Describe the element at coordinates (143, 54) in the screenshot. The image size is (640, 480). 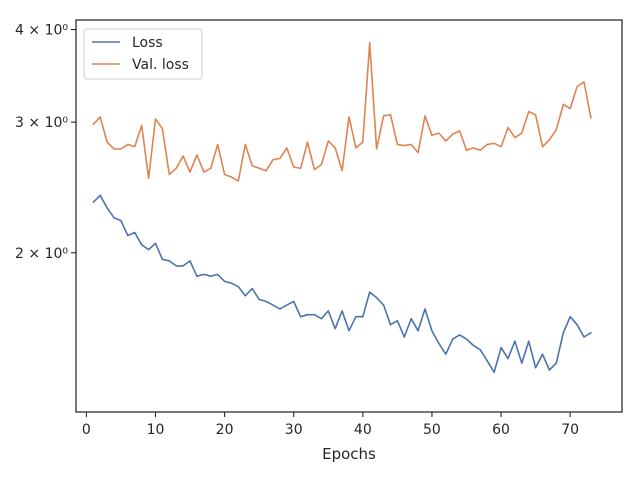
I see `legend: Loss Val. loss` at that location.